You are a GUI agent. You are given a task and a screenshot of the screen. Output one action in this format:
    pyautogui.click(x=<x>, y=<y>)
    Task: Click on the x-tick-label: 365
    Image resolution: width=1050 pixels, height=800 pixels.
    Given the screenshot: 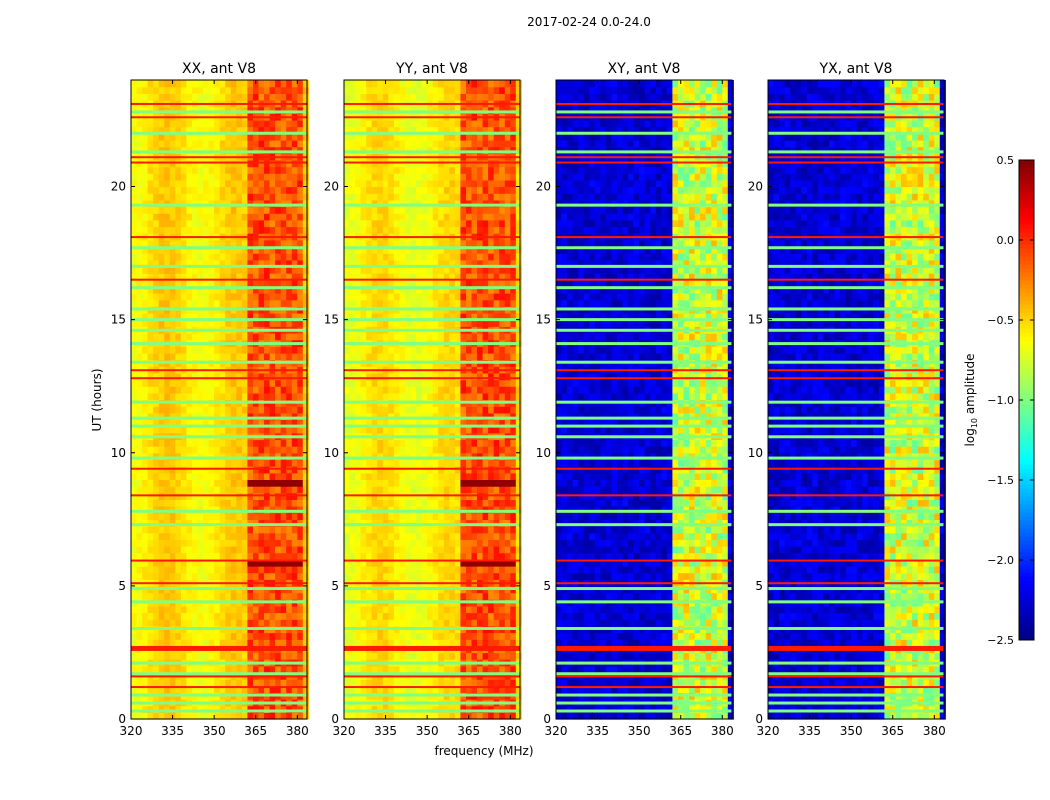 What is the action you would take?
    pyautogui.click(x=255, y=731)
    